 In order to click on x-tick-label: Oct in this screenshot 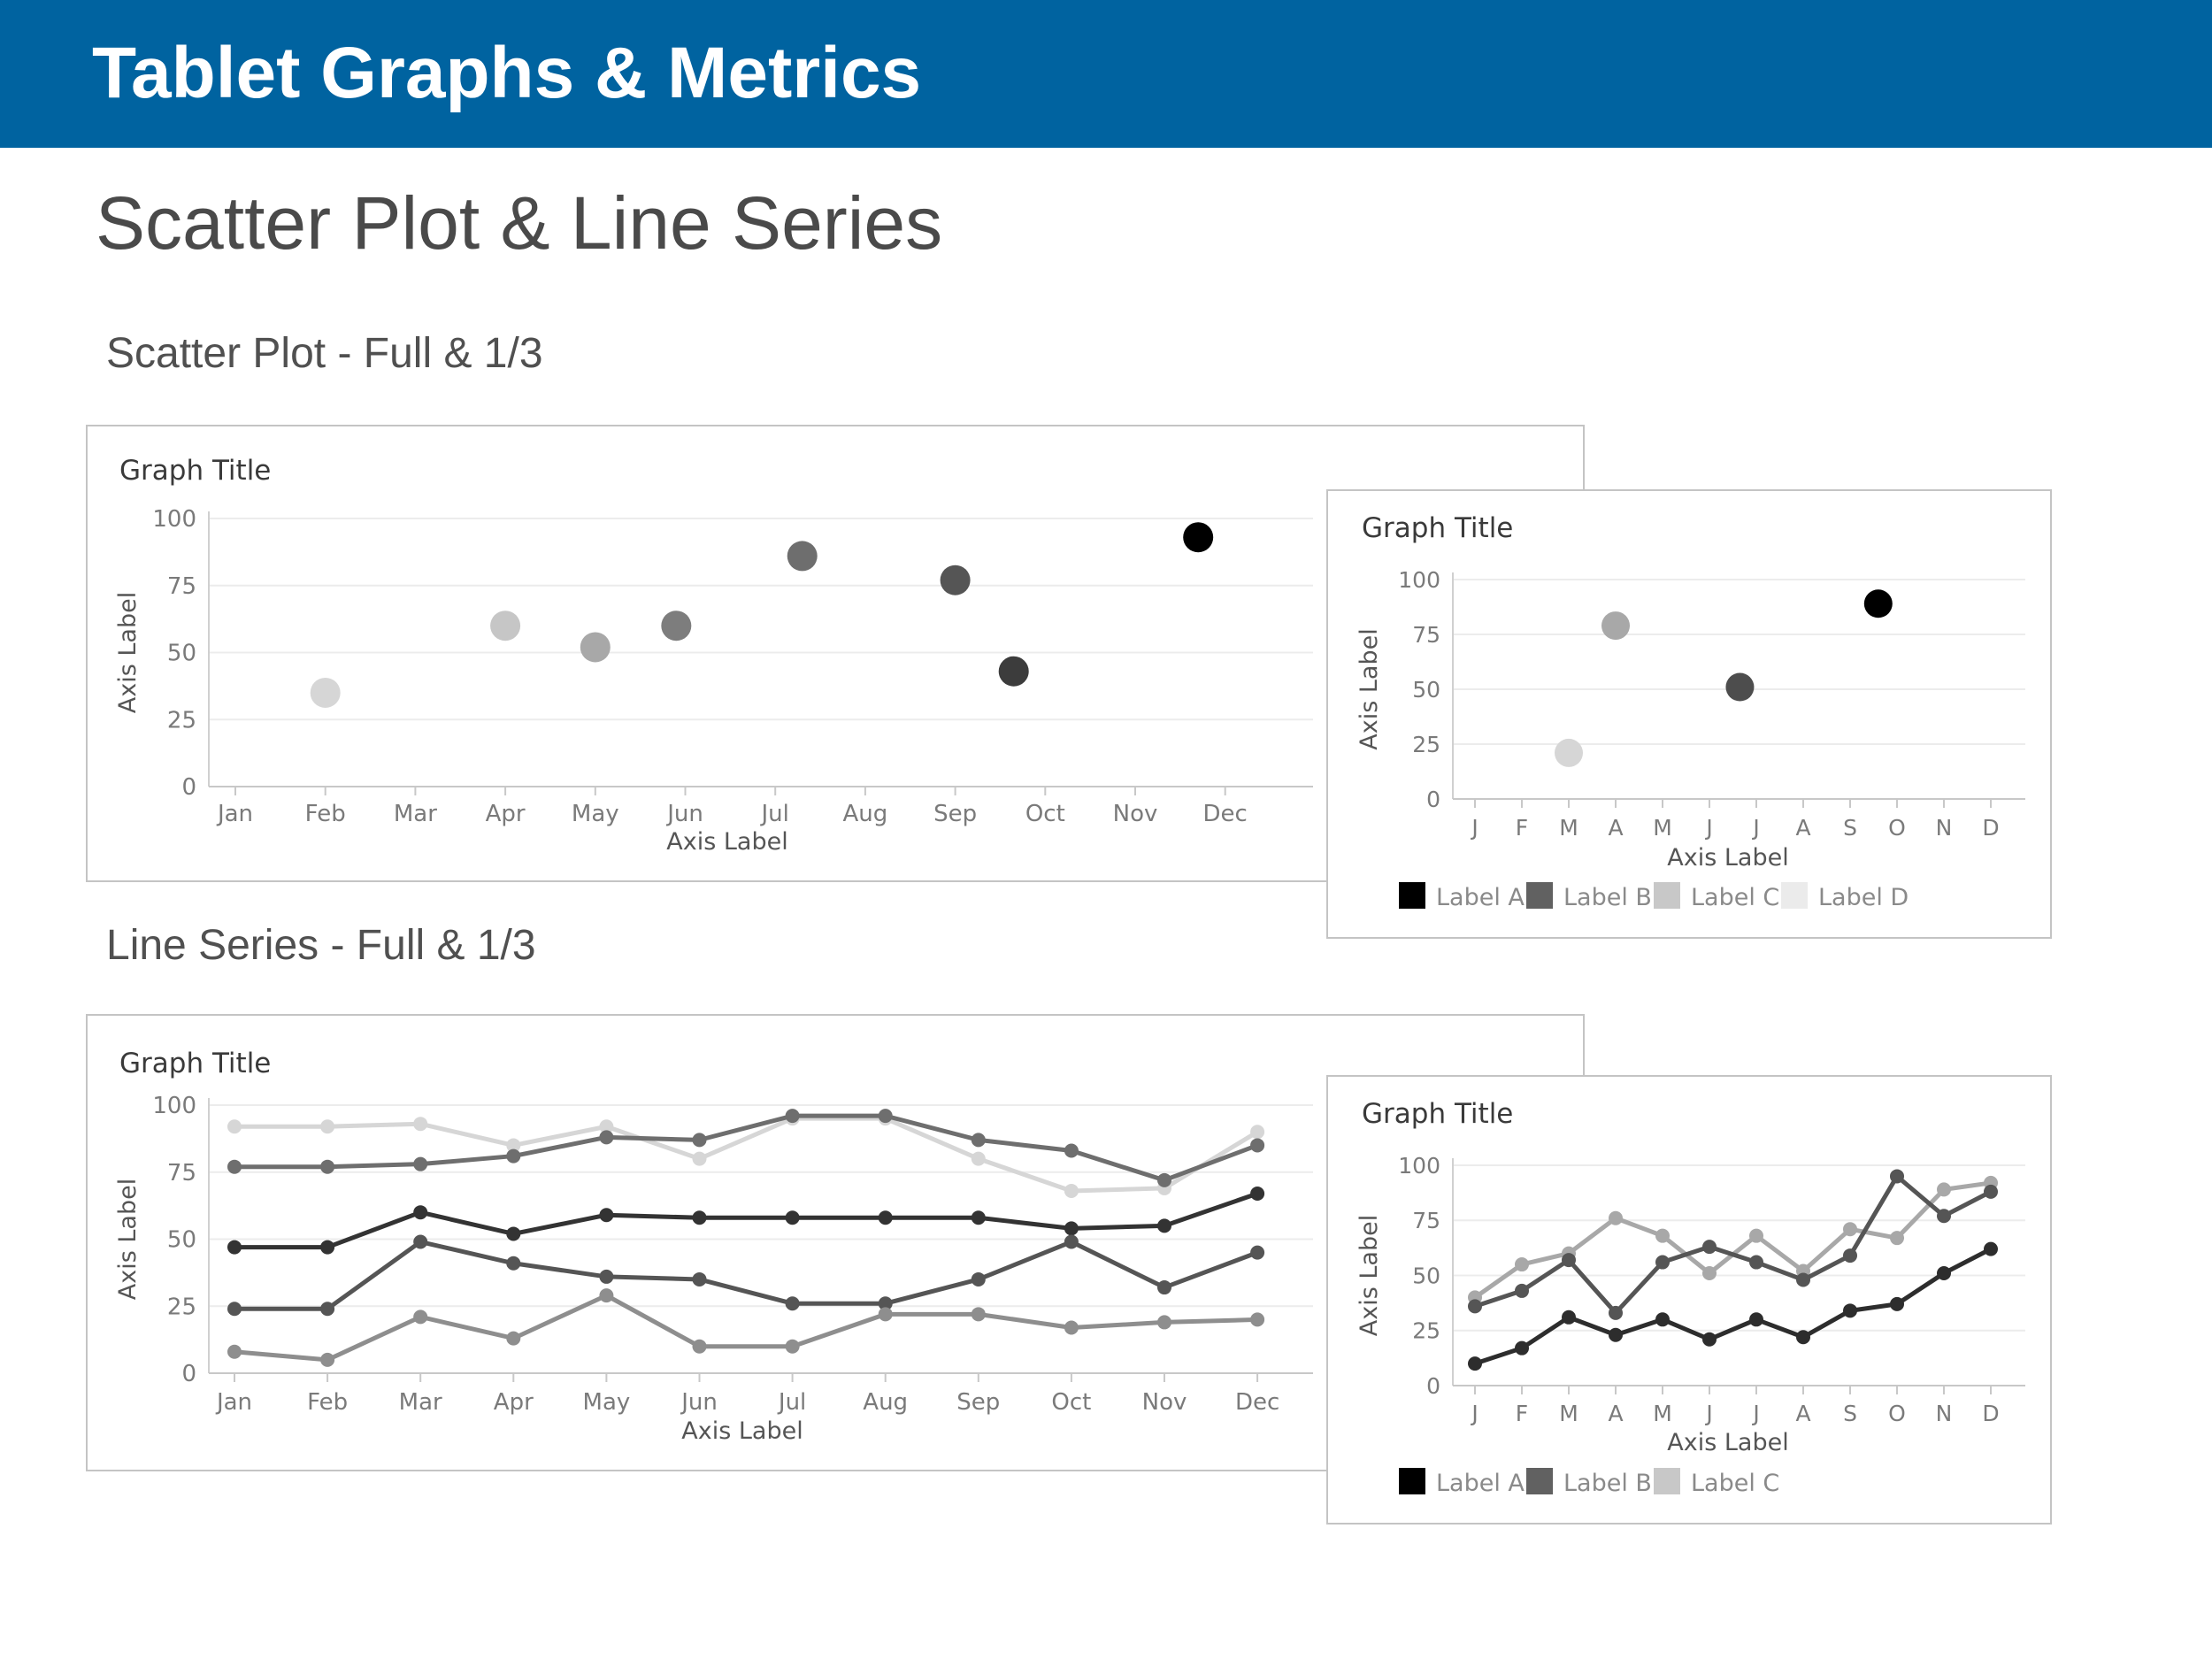, I will do `click(1071, 1402)`.